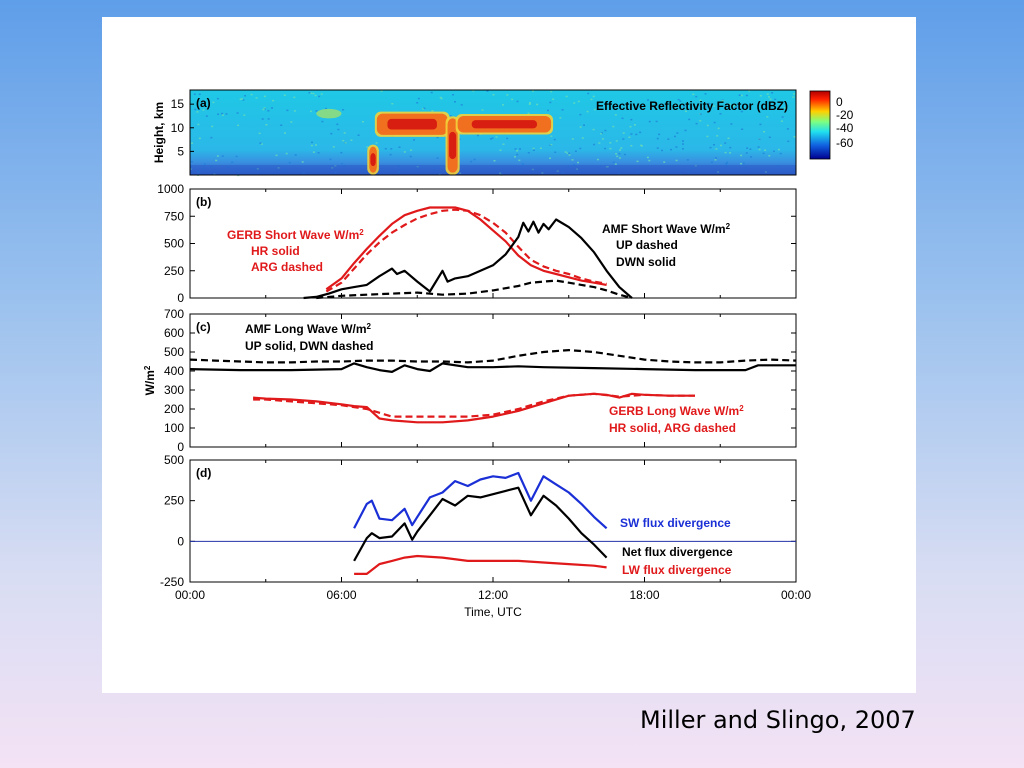 The height and width of the screenshot is (768, 1024). What do you see at coordinates (309, 346) in the screenshot?
I see `panel-c-amf-sub: UP solid, DWN dashed` at bounding box center [309, 346].